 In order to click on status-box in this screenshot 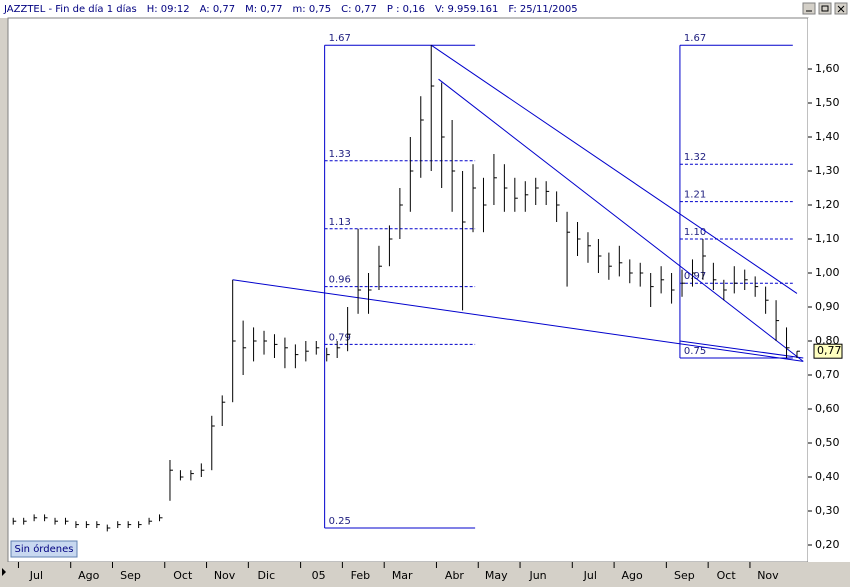, I will do `click(44, 549)`.